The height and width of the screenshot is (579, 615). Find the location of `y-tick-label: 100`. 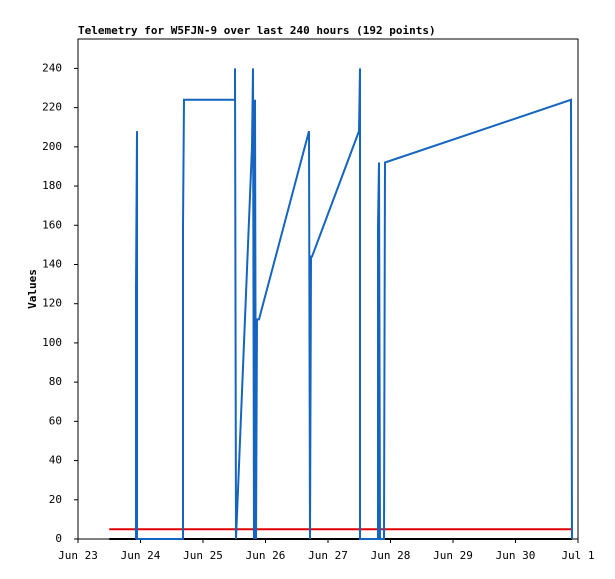

y-tick-label: 100 is located at coordinates (52, 342).